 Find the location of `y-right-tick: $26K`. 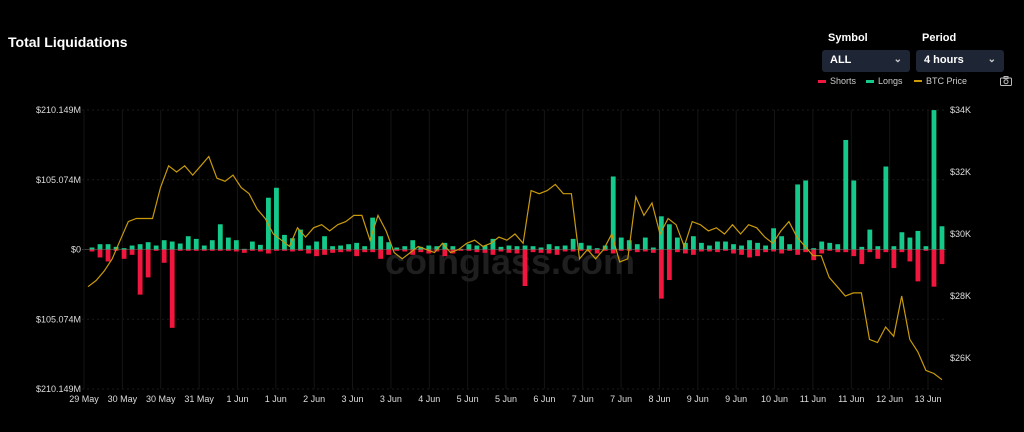

y-right-tick: $26K is located at coordinates (960, 358).